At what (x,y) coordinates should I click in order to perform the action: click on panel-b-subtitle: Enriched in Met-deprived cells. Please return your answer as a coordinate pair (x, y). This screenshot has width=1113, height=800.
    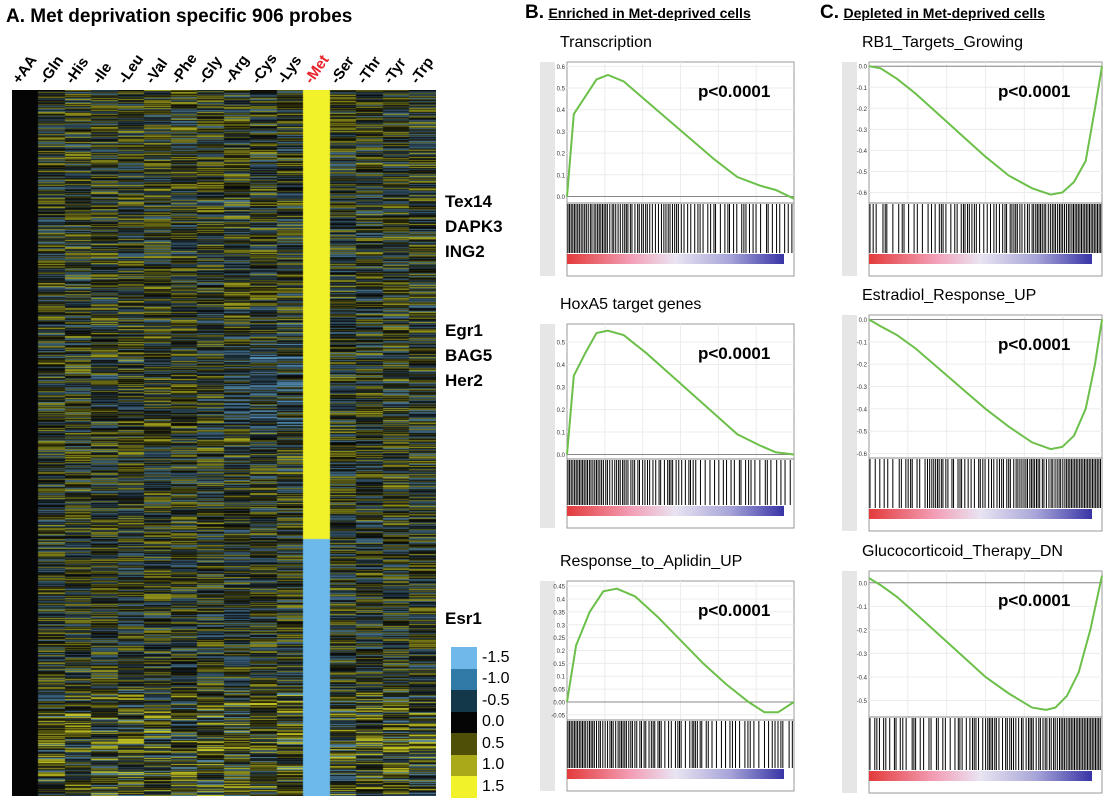
    Looking at the image, I should click on (649, 13).